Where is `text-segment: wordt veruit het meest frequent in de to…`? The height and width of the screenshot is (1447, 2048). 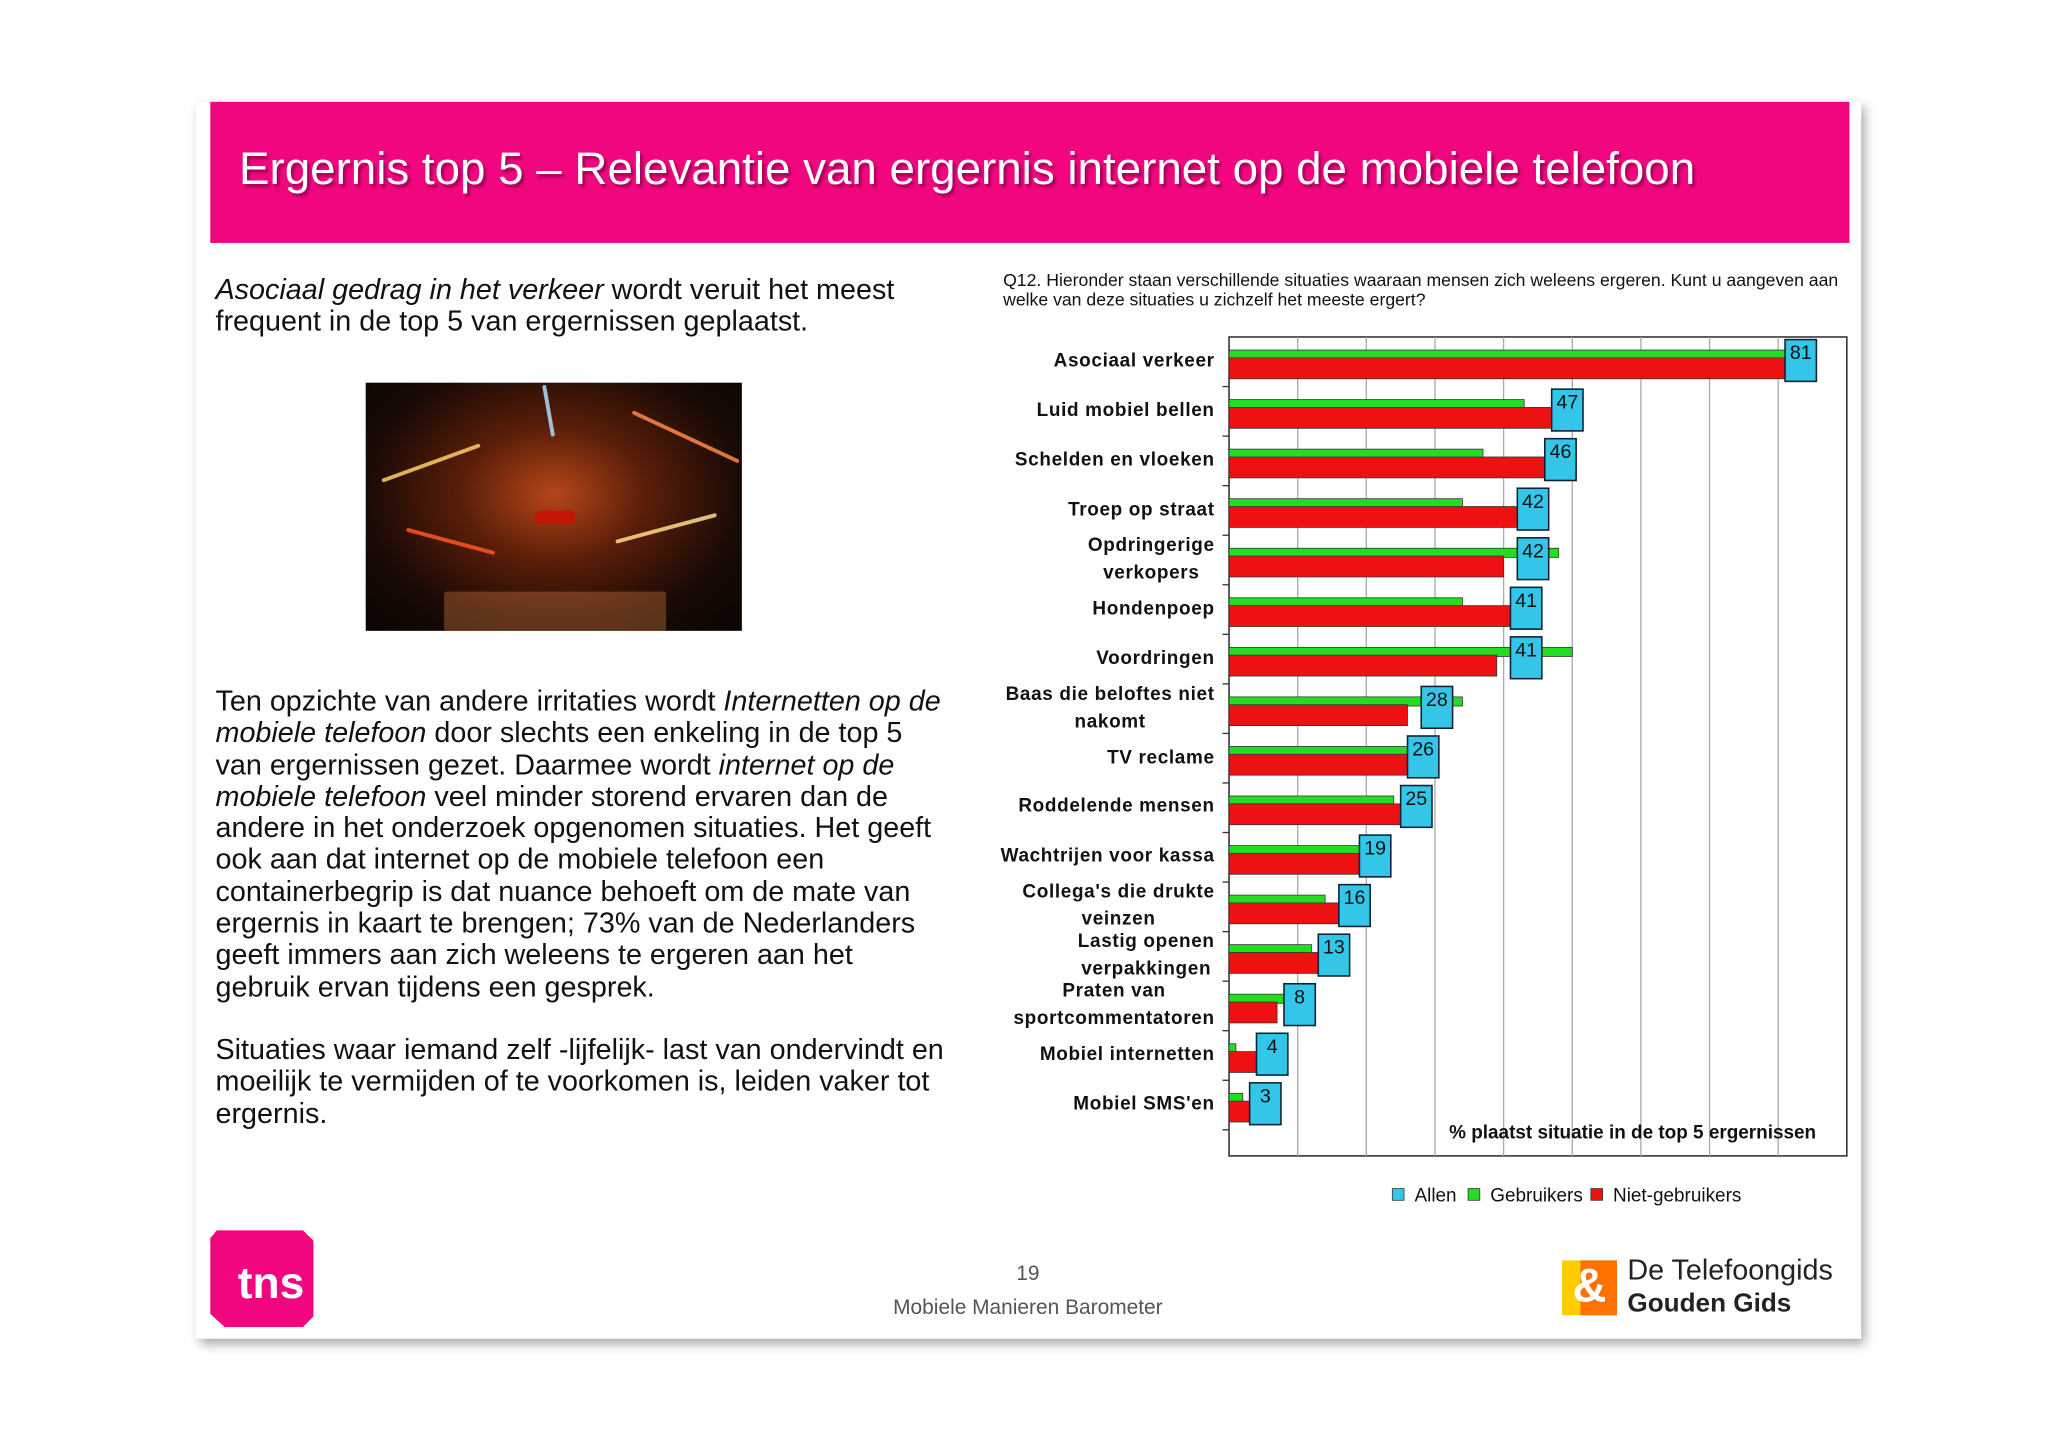
text-segment: wordt veruit het meest frequent in de to… is located at coordinates (555, 305).